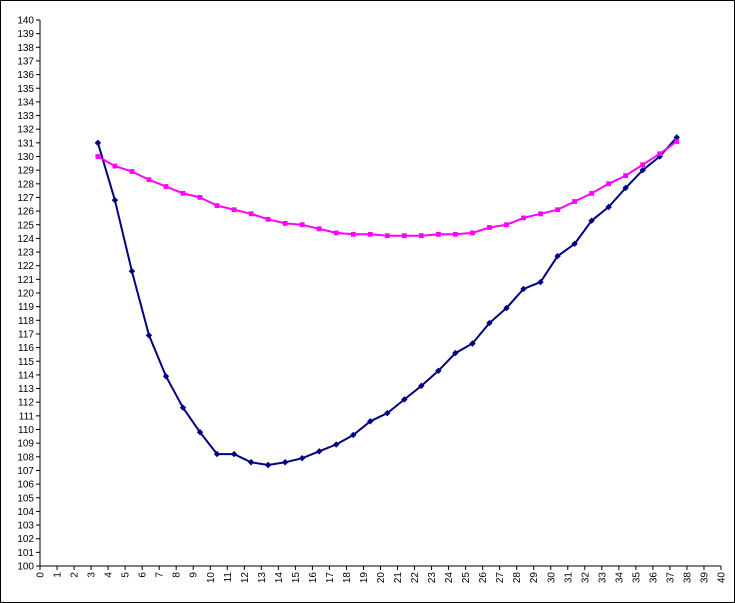 The image size is (735, 603). What do you see at coordinates (279, 578) in the screenshot?
I see `x-tick-label: 14` at bounding box center [279, 578].